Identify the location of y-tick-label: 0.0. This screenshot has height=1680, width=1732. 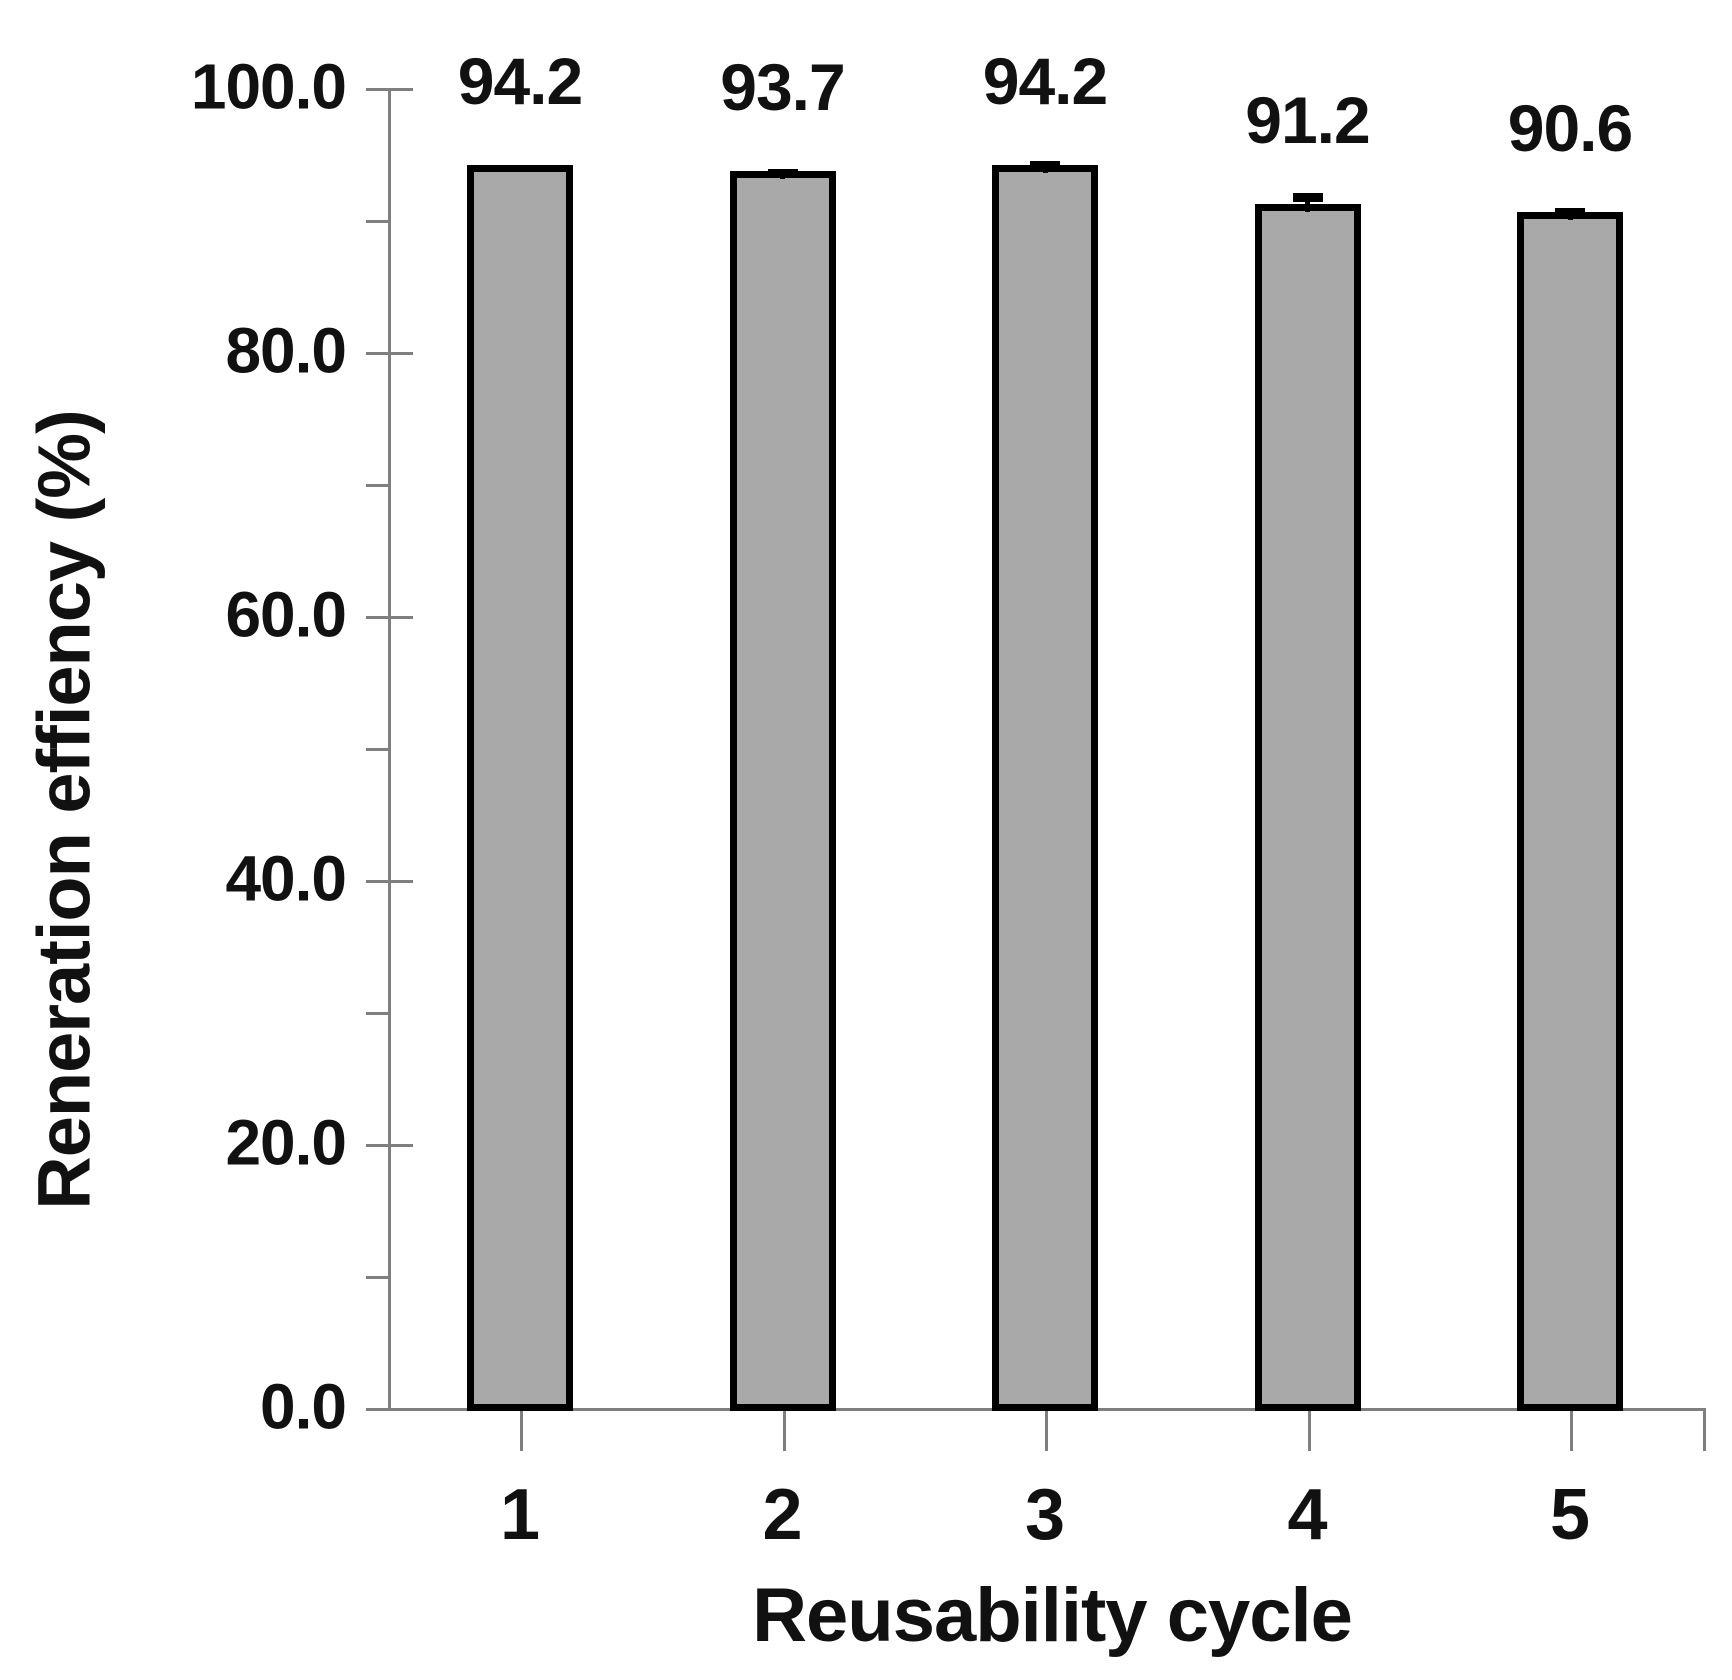
(303, 1406).